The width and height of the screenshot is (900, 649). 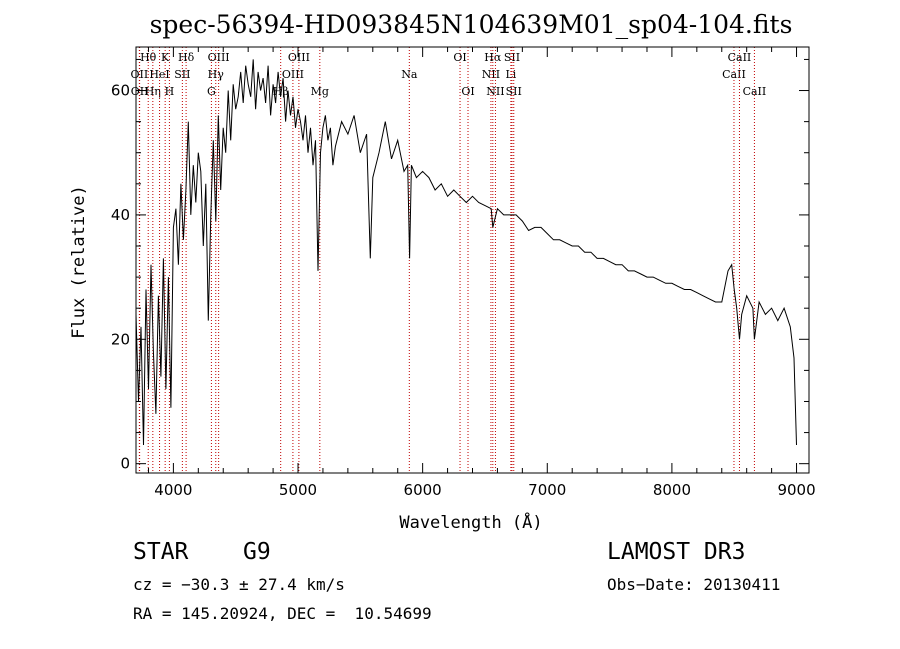 I want to click on y-axis-label: Flux (relative), so click(x=79, y=262).